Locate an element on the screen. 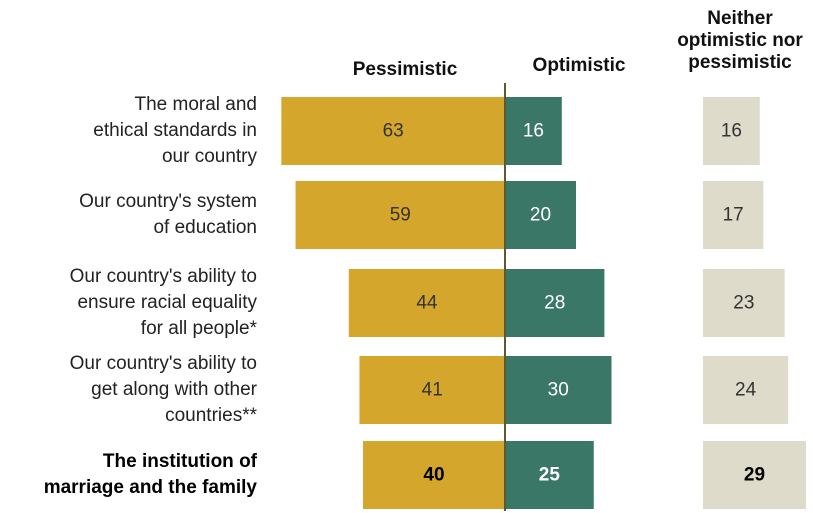  category-label-line: countries** is located at coordinates (211, 415).